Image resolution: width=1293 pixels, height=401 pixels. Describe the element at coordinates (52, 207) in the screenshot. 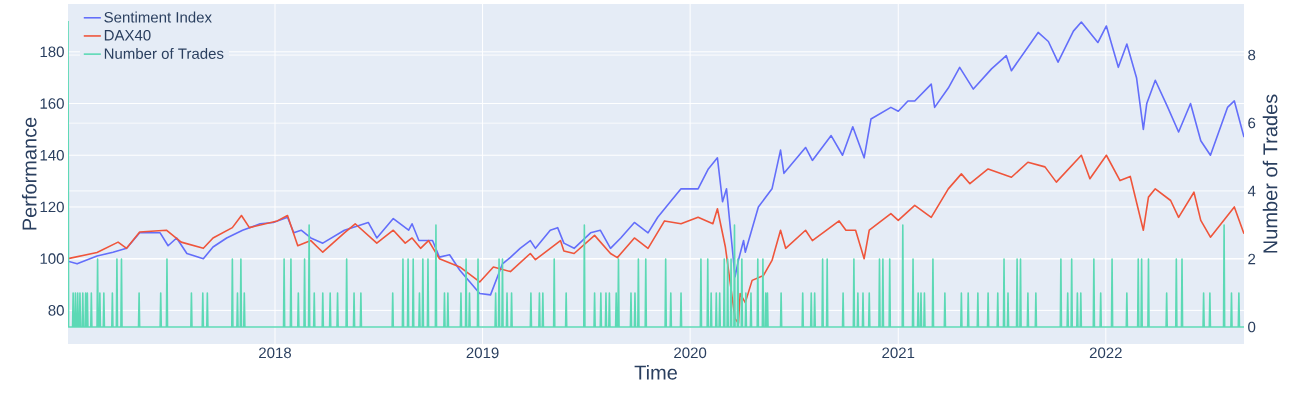

I see `y-tick-label: 120` at that location.